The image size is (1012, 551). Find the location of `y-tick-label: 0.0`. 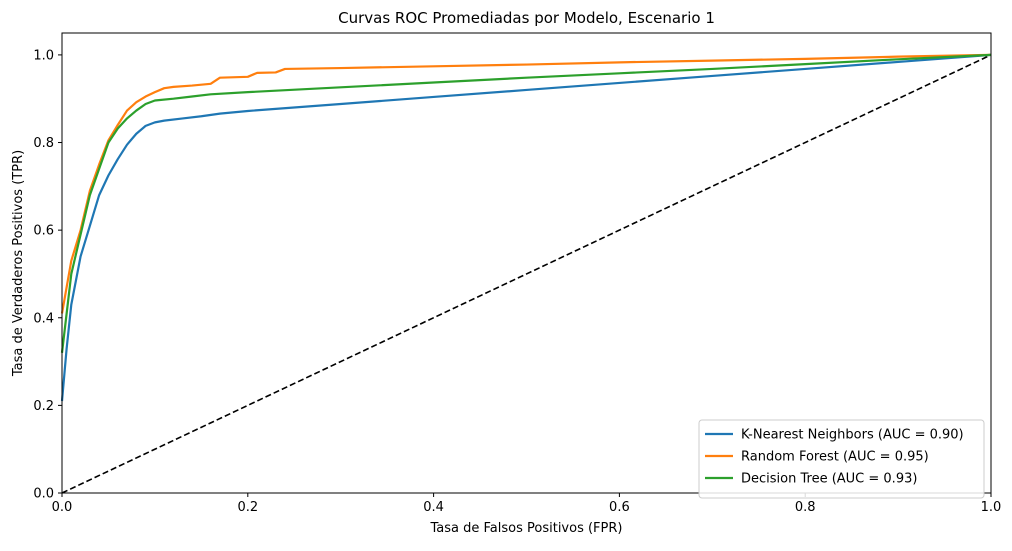

y-tick-label: 0.0 is located at coordinates (43, 494).